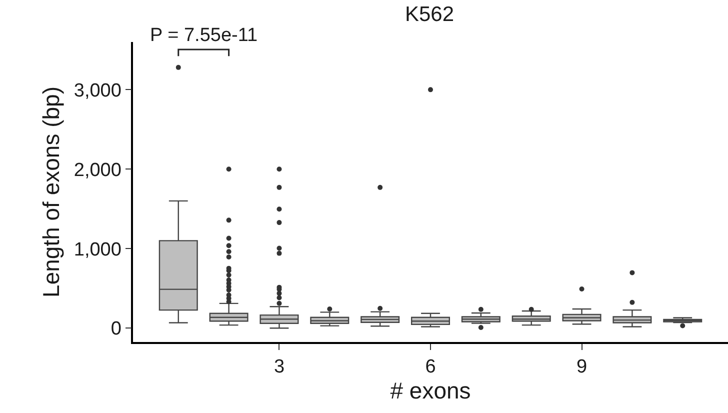  What do you see at coordinates (430, 391) in the screenshot?
I see `x-axis-title: # exons` at bounding box center [430, 391].